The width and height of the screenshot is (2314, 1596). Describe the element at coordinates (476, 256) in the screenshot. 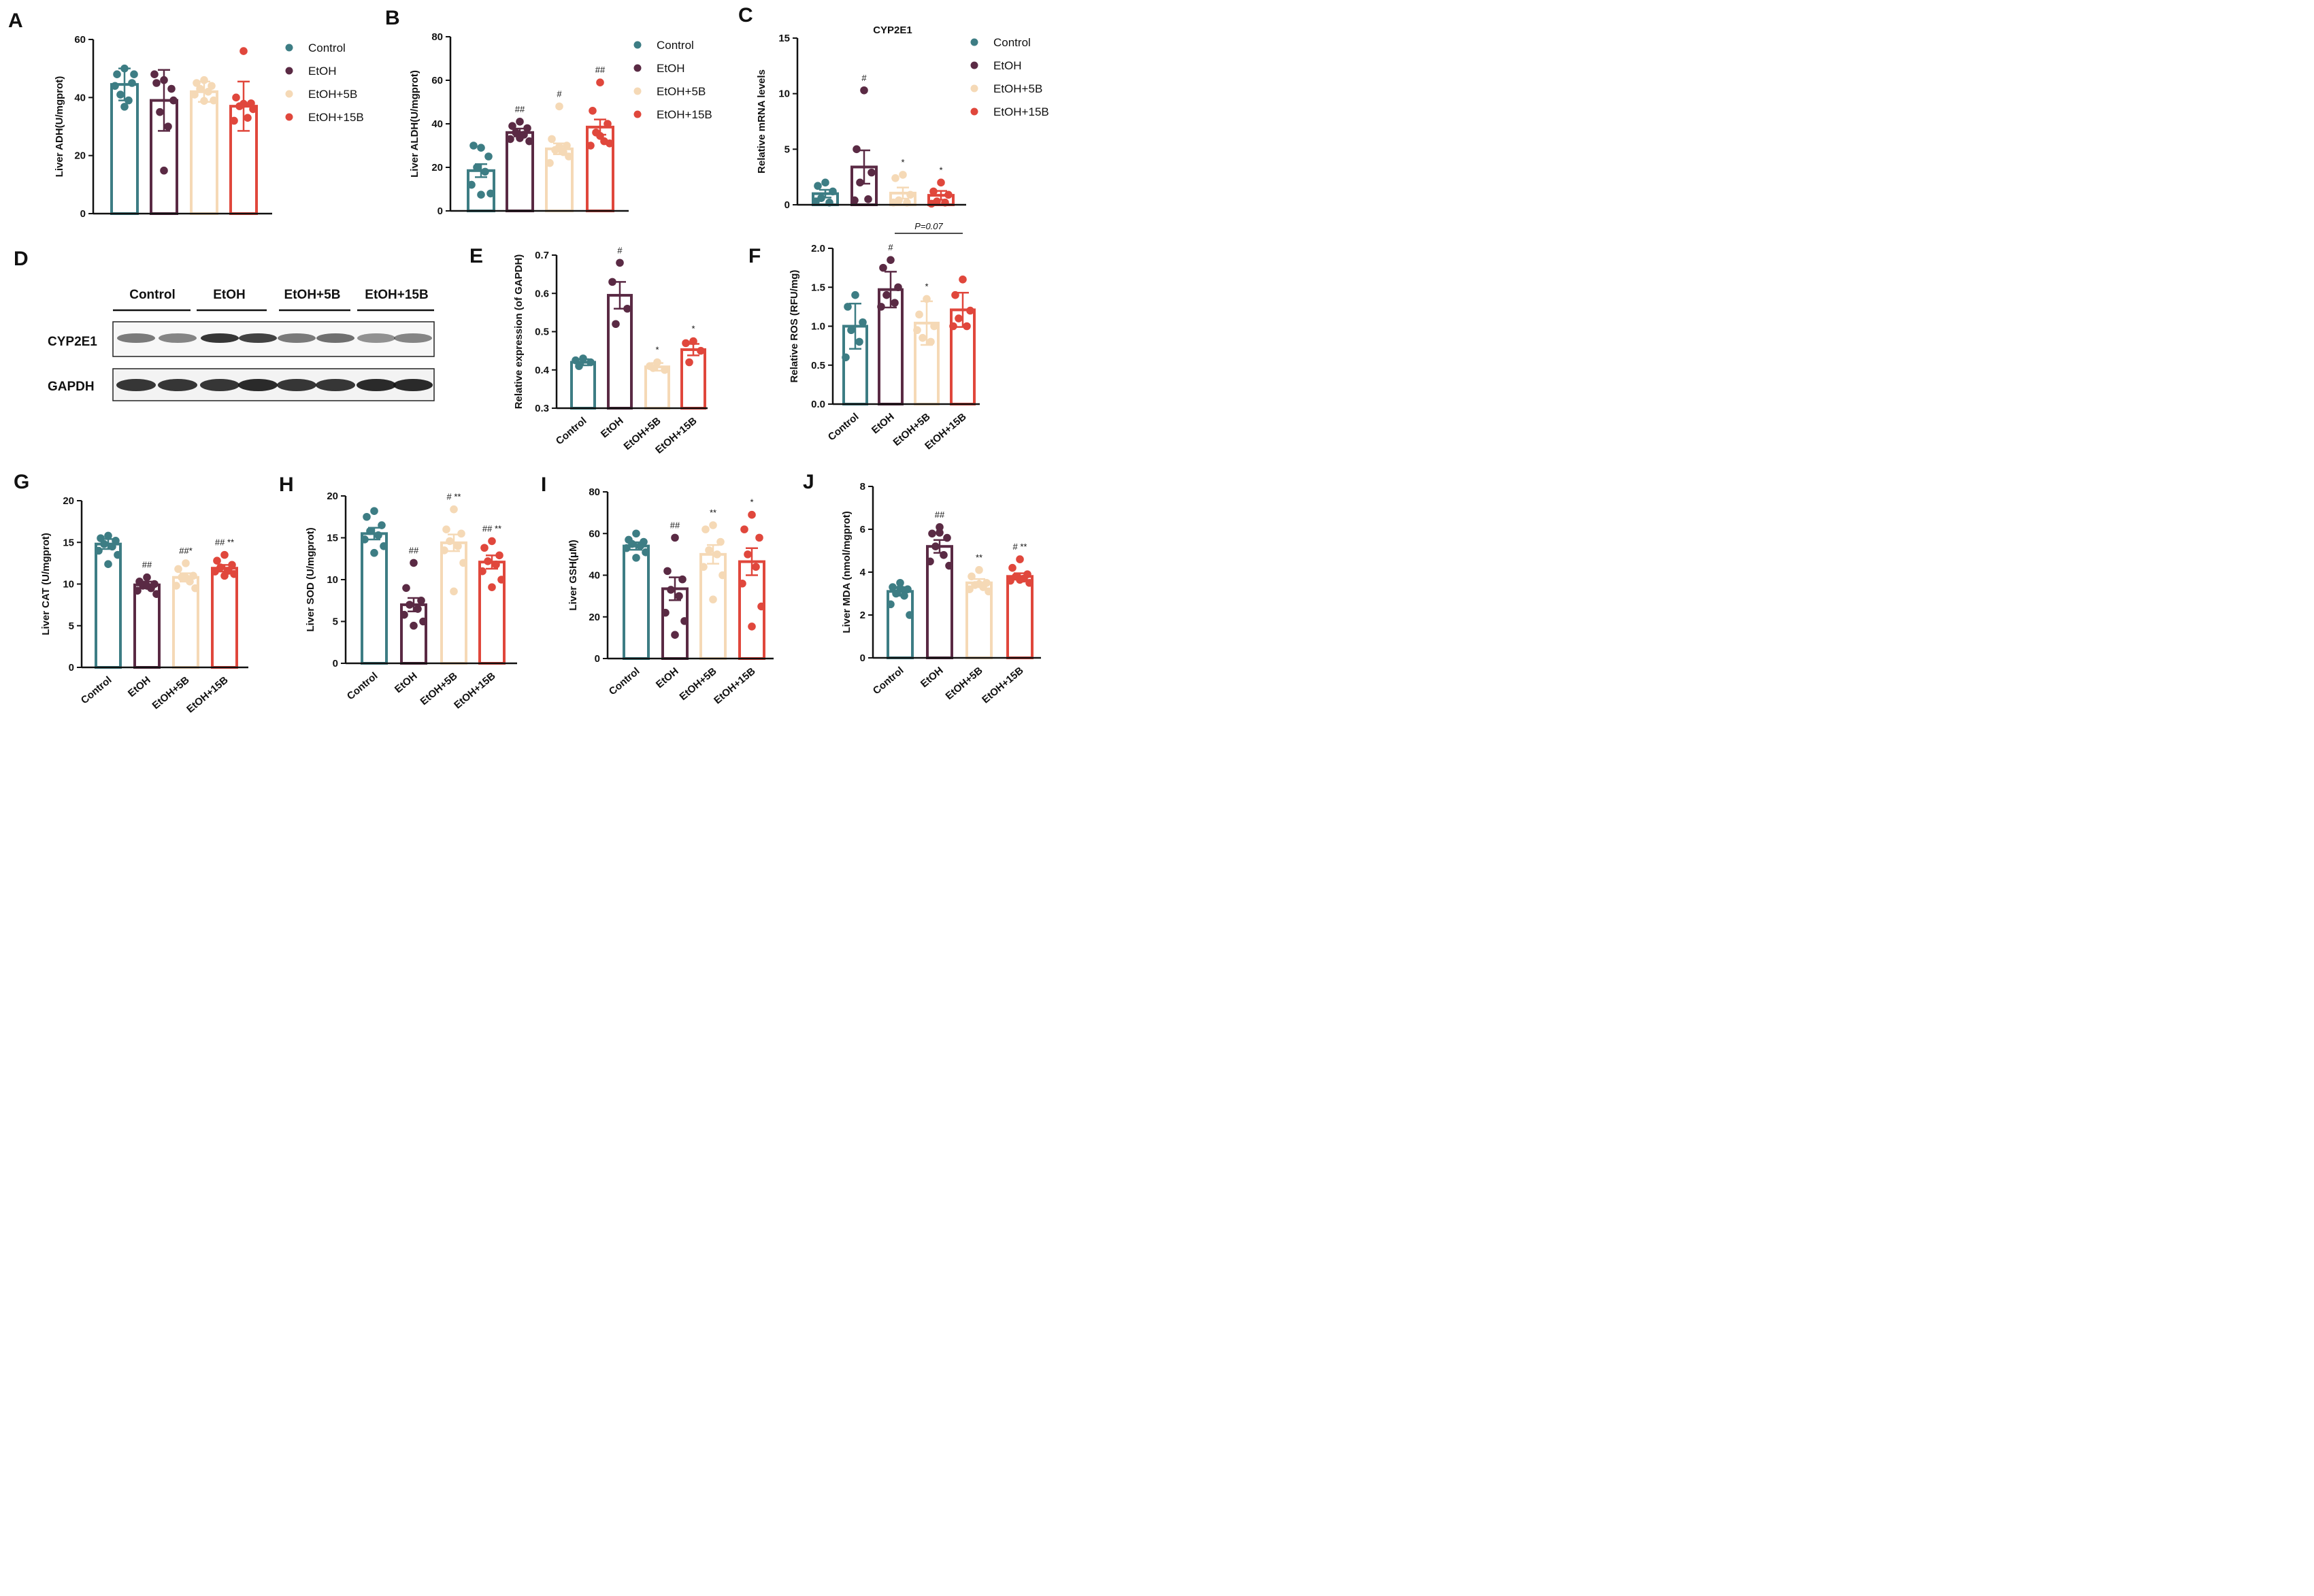

I see `panel-label-e: E` at that location.